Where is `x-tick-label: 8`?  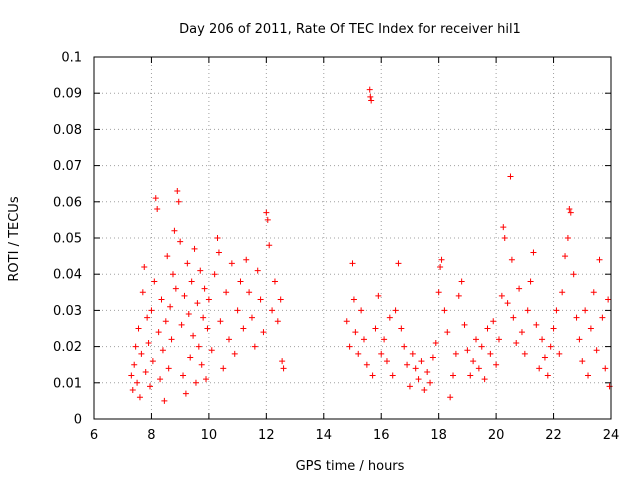 x-tick-label: 8 is located at coordinates (151, 435).